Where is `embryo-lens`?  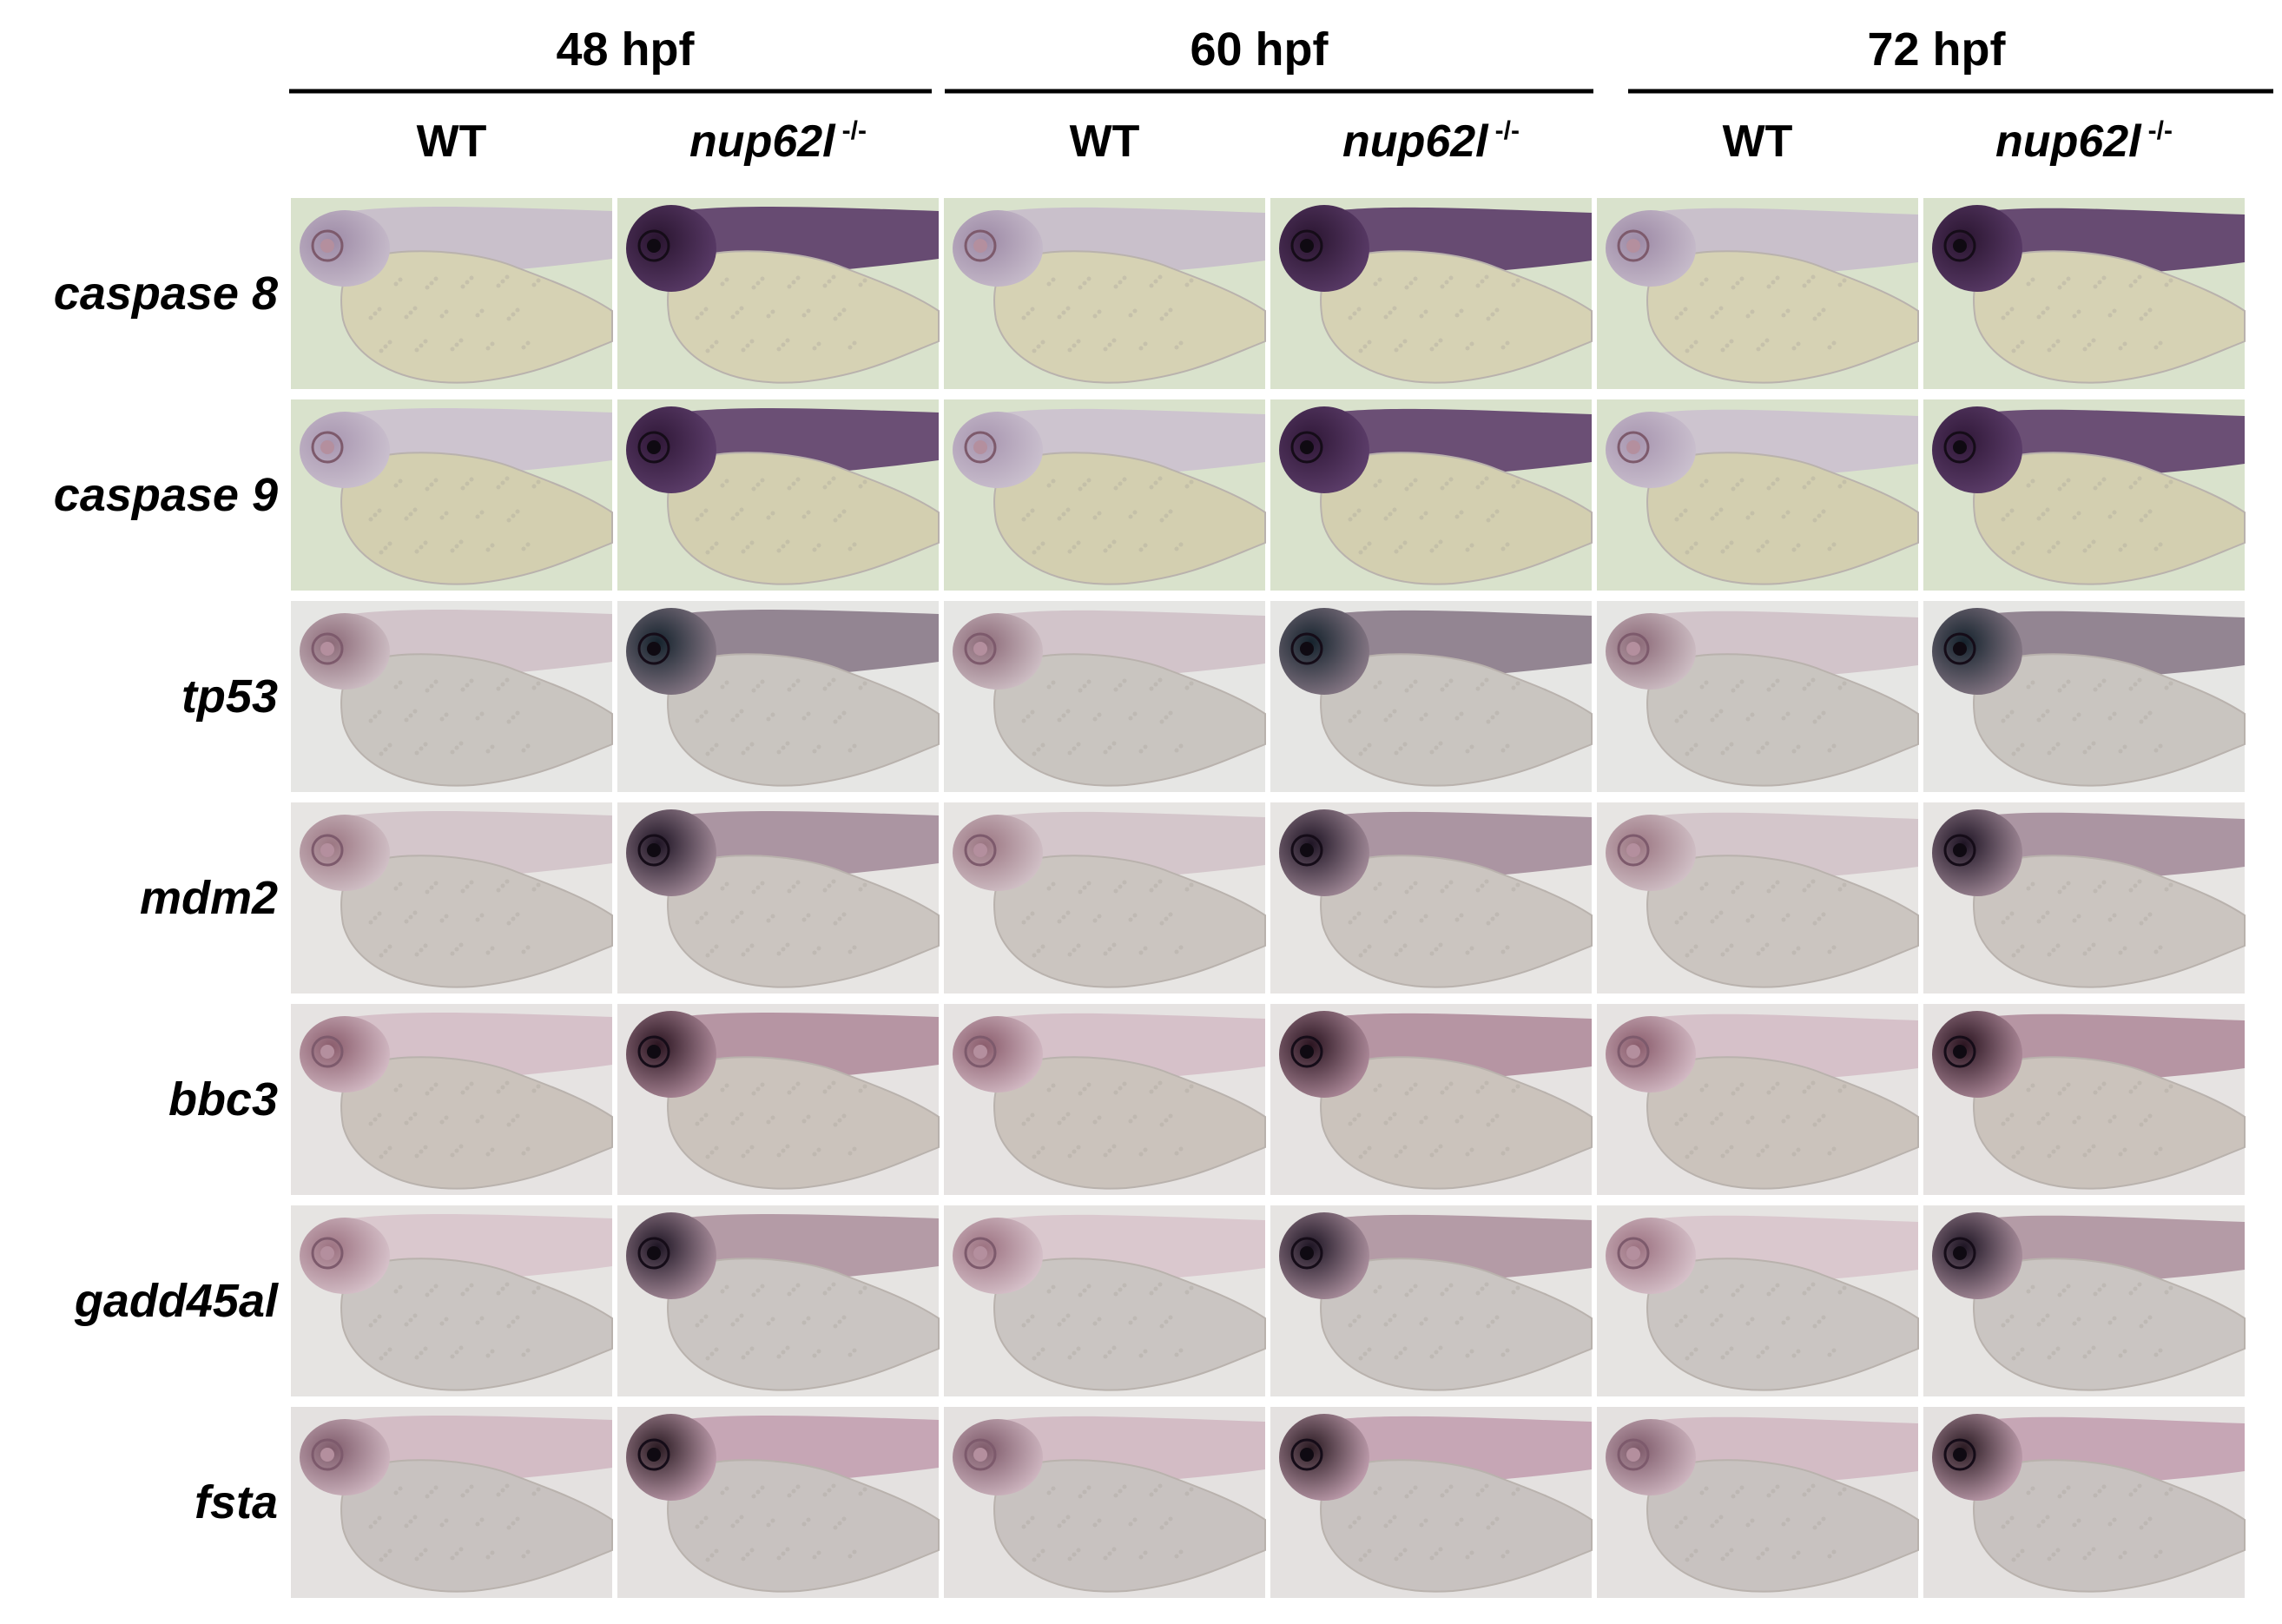 embryo-lens is located at coordinates (1960, 246).